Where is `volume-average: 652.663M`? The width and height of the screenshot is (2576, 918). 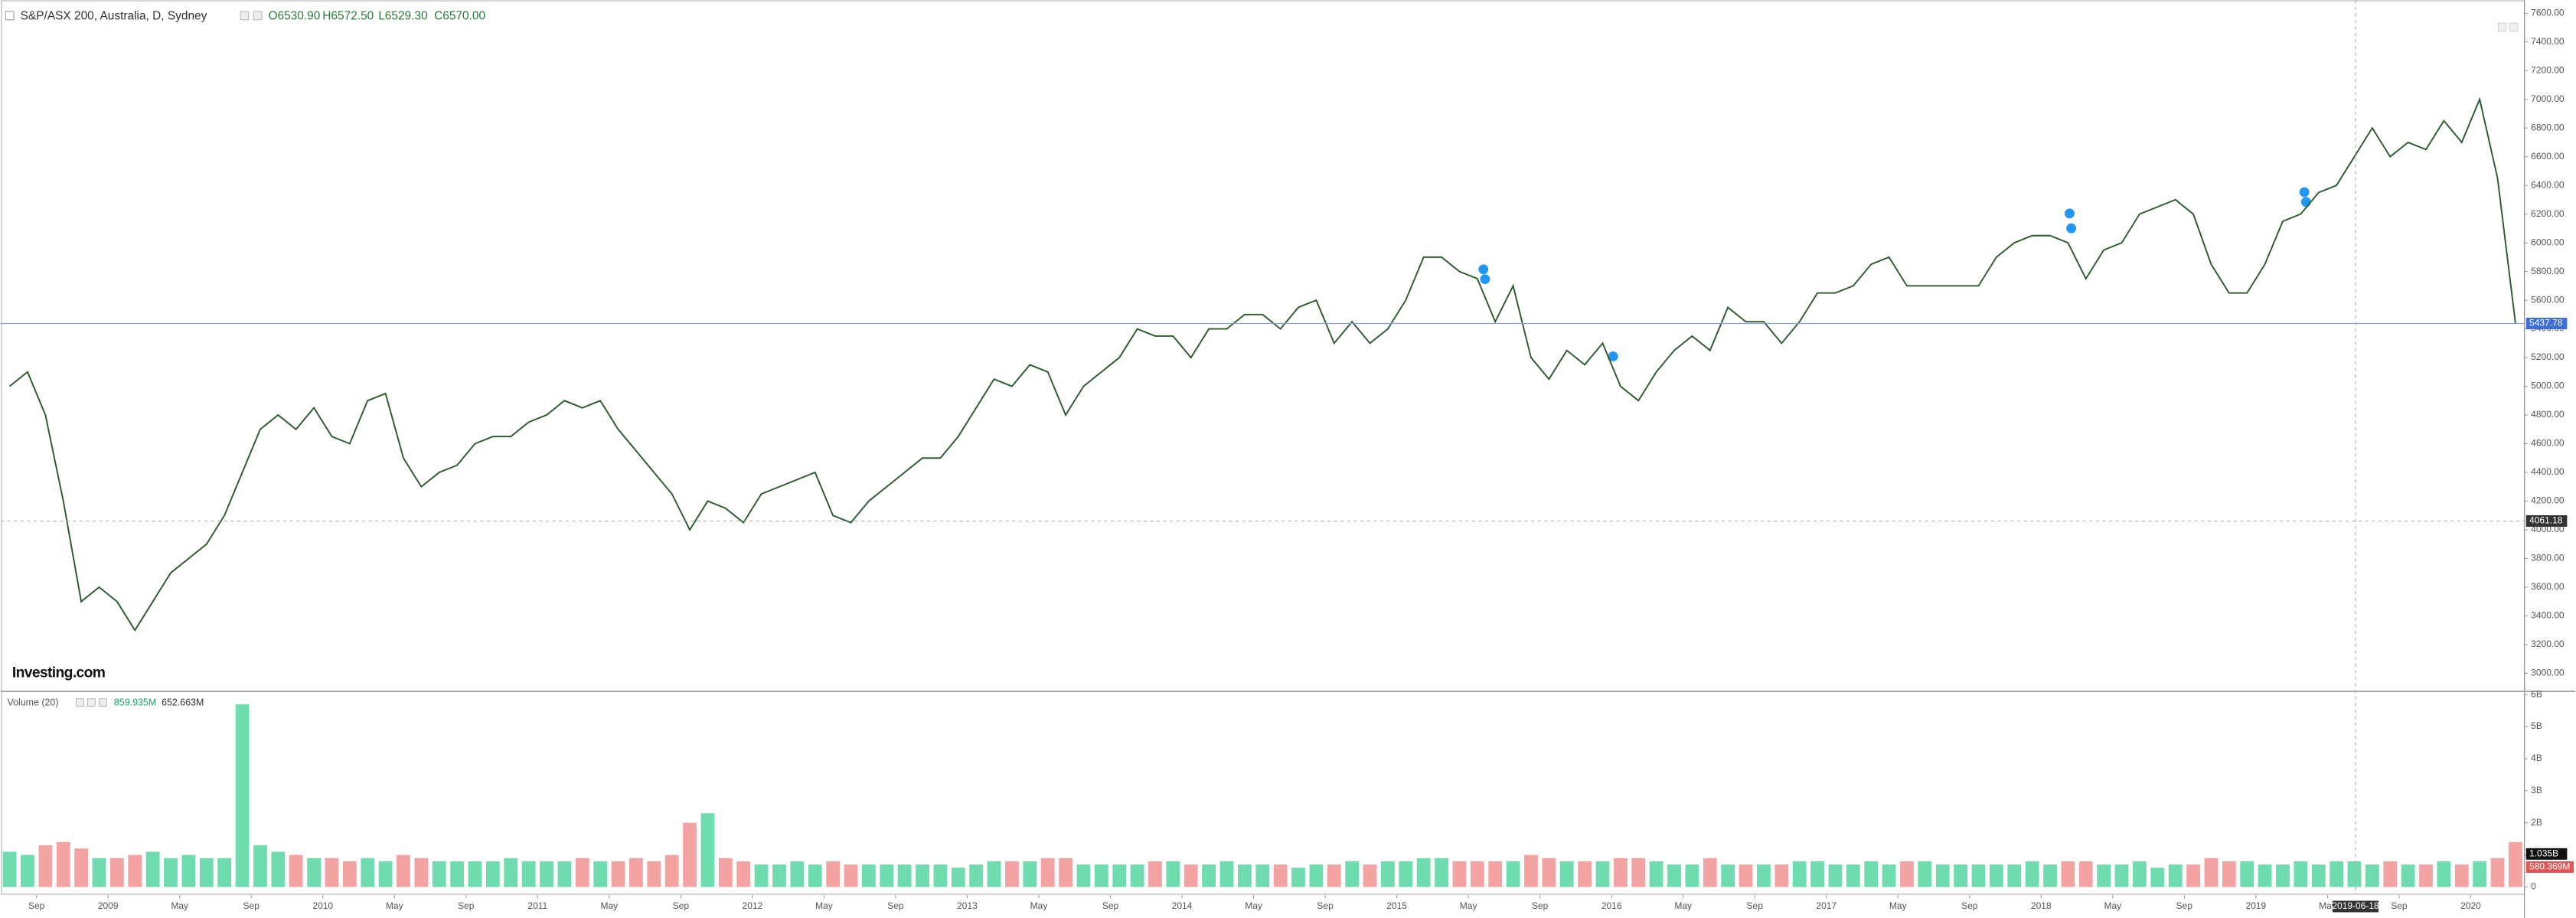
volume-average: 652.663M is located at coordinates (183, 702).